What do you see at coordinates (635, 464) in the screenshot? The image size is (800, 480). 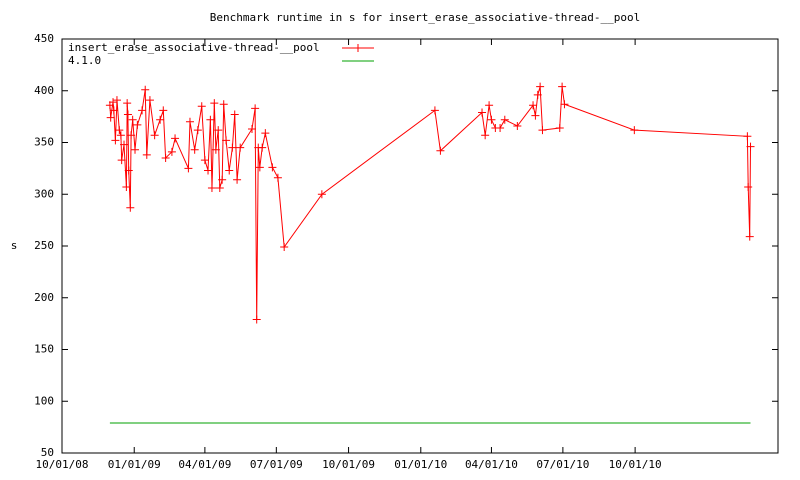 I see `x-tick-label: 10/01/10` at bounding box center [635, 464].